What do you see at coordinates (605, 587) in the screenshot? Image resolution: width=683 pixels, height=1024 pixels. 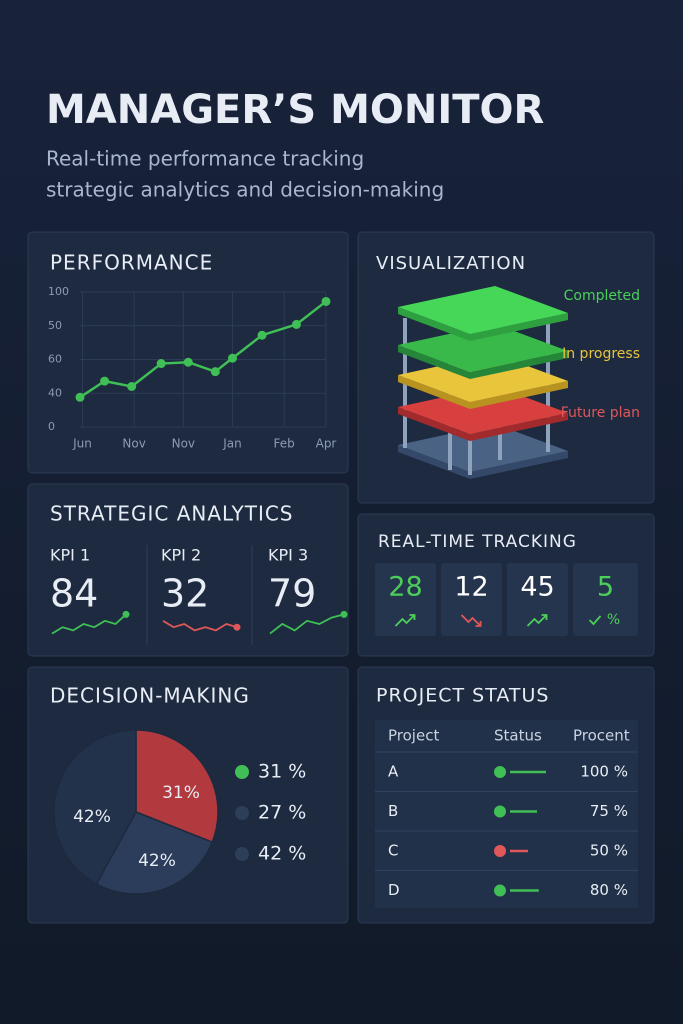 I see `tile-value: 5` at bounding box center [605, 587].